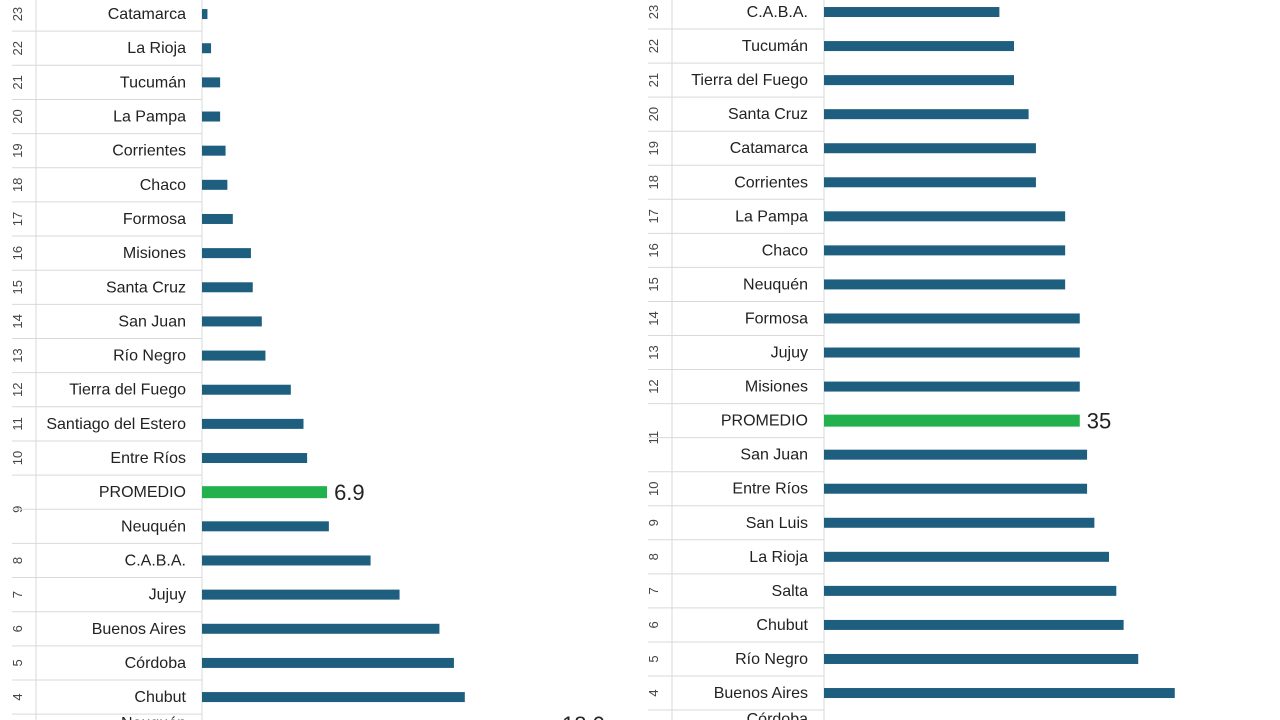 This screenshot has height=720, width=1280. I want to click on right-category-label: C.A.B.A., so click(777, 12).